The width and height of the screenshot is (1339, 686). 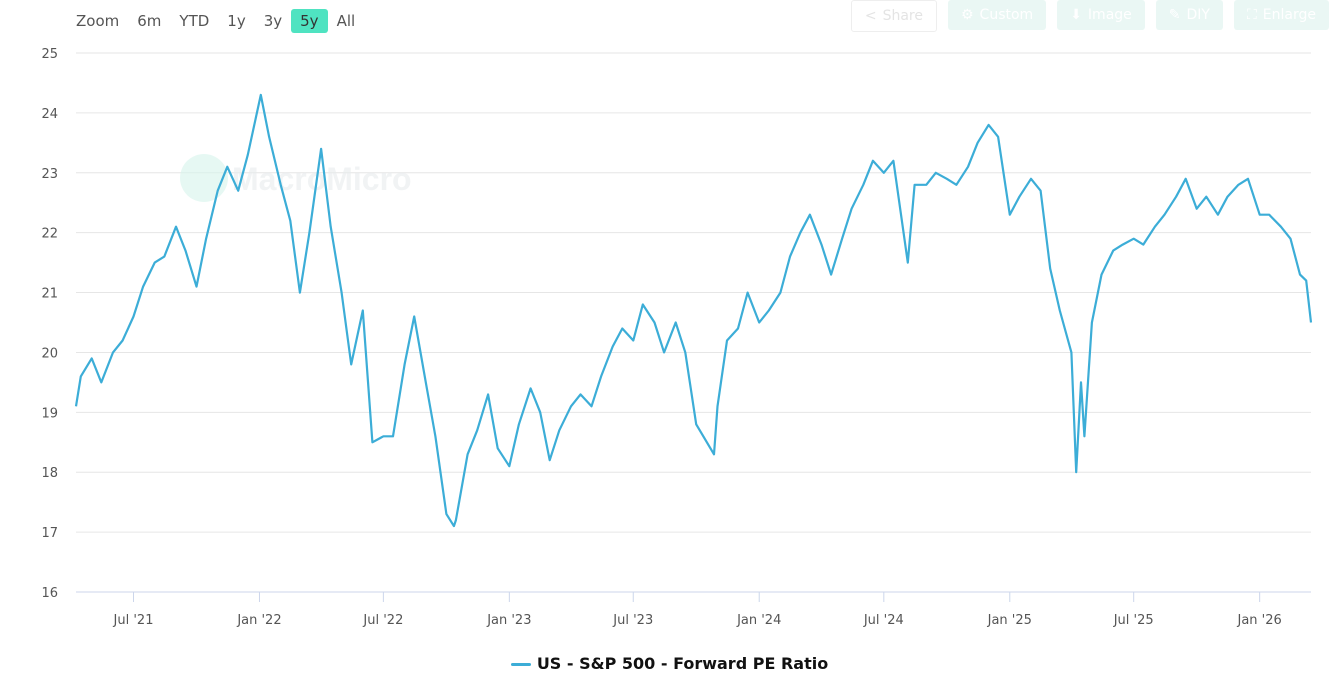 What do you see at coordinates (236, 21) in the screenshot?
I see `range-1y-button: 1y` at bounding box center [236, 21].